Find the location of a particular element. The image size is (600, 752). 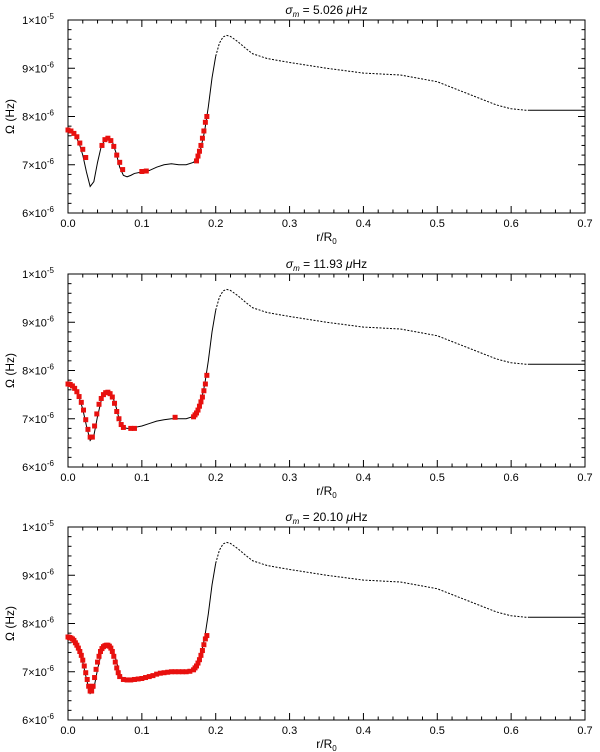

y-tick-mantissa: 6×10 is located at coordinates (34, 214).